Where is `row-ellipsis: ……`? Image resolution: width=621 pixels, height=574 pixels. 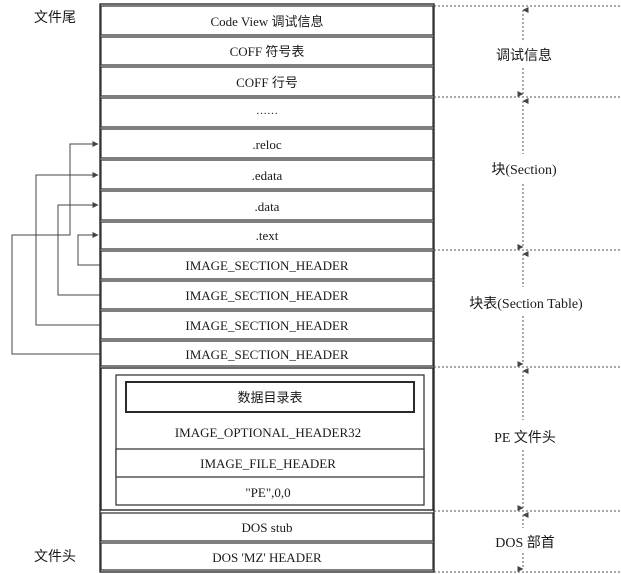
row-ellipsis: …… is located at coordinates (267, 111).